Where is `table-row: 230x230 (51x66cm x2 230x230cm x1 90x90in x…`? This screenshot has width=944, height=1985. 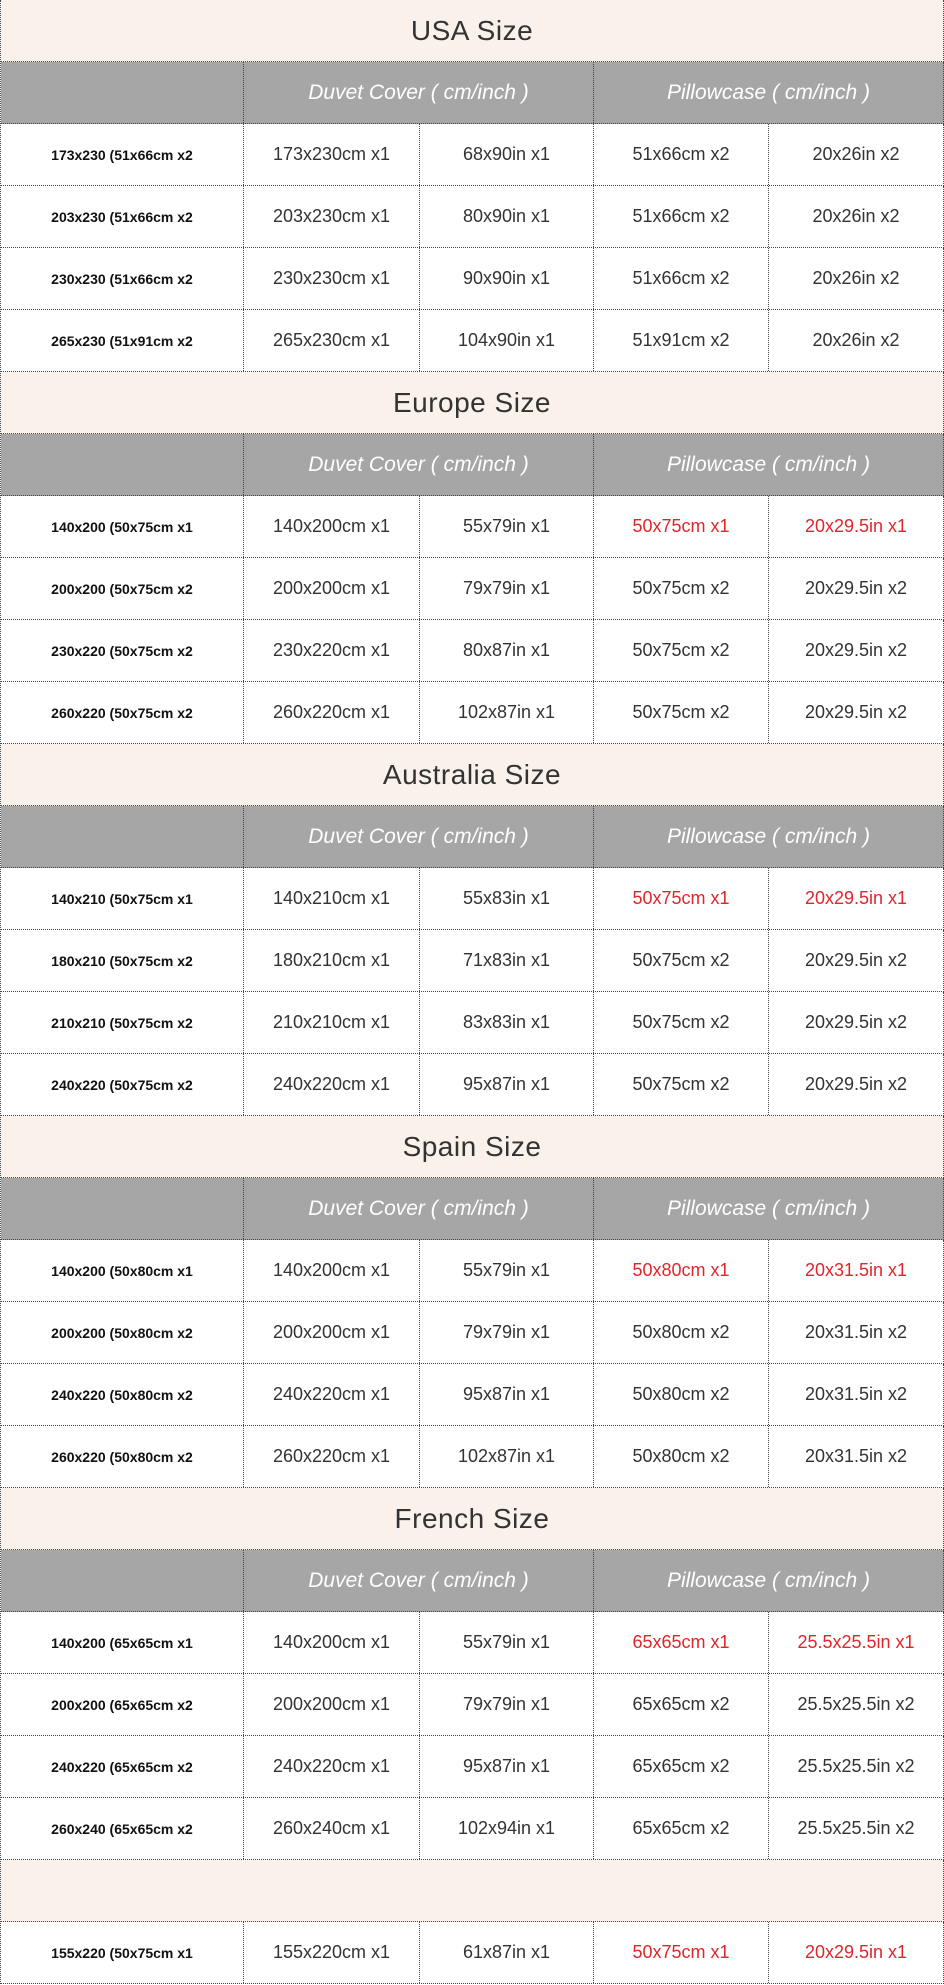
table-row: 230x230 (51x66cm x2 230x230cm x1 90x90in x… is located at coordinates (472, 279).